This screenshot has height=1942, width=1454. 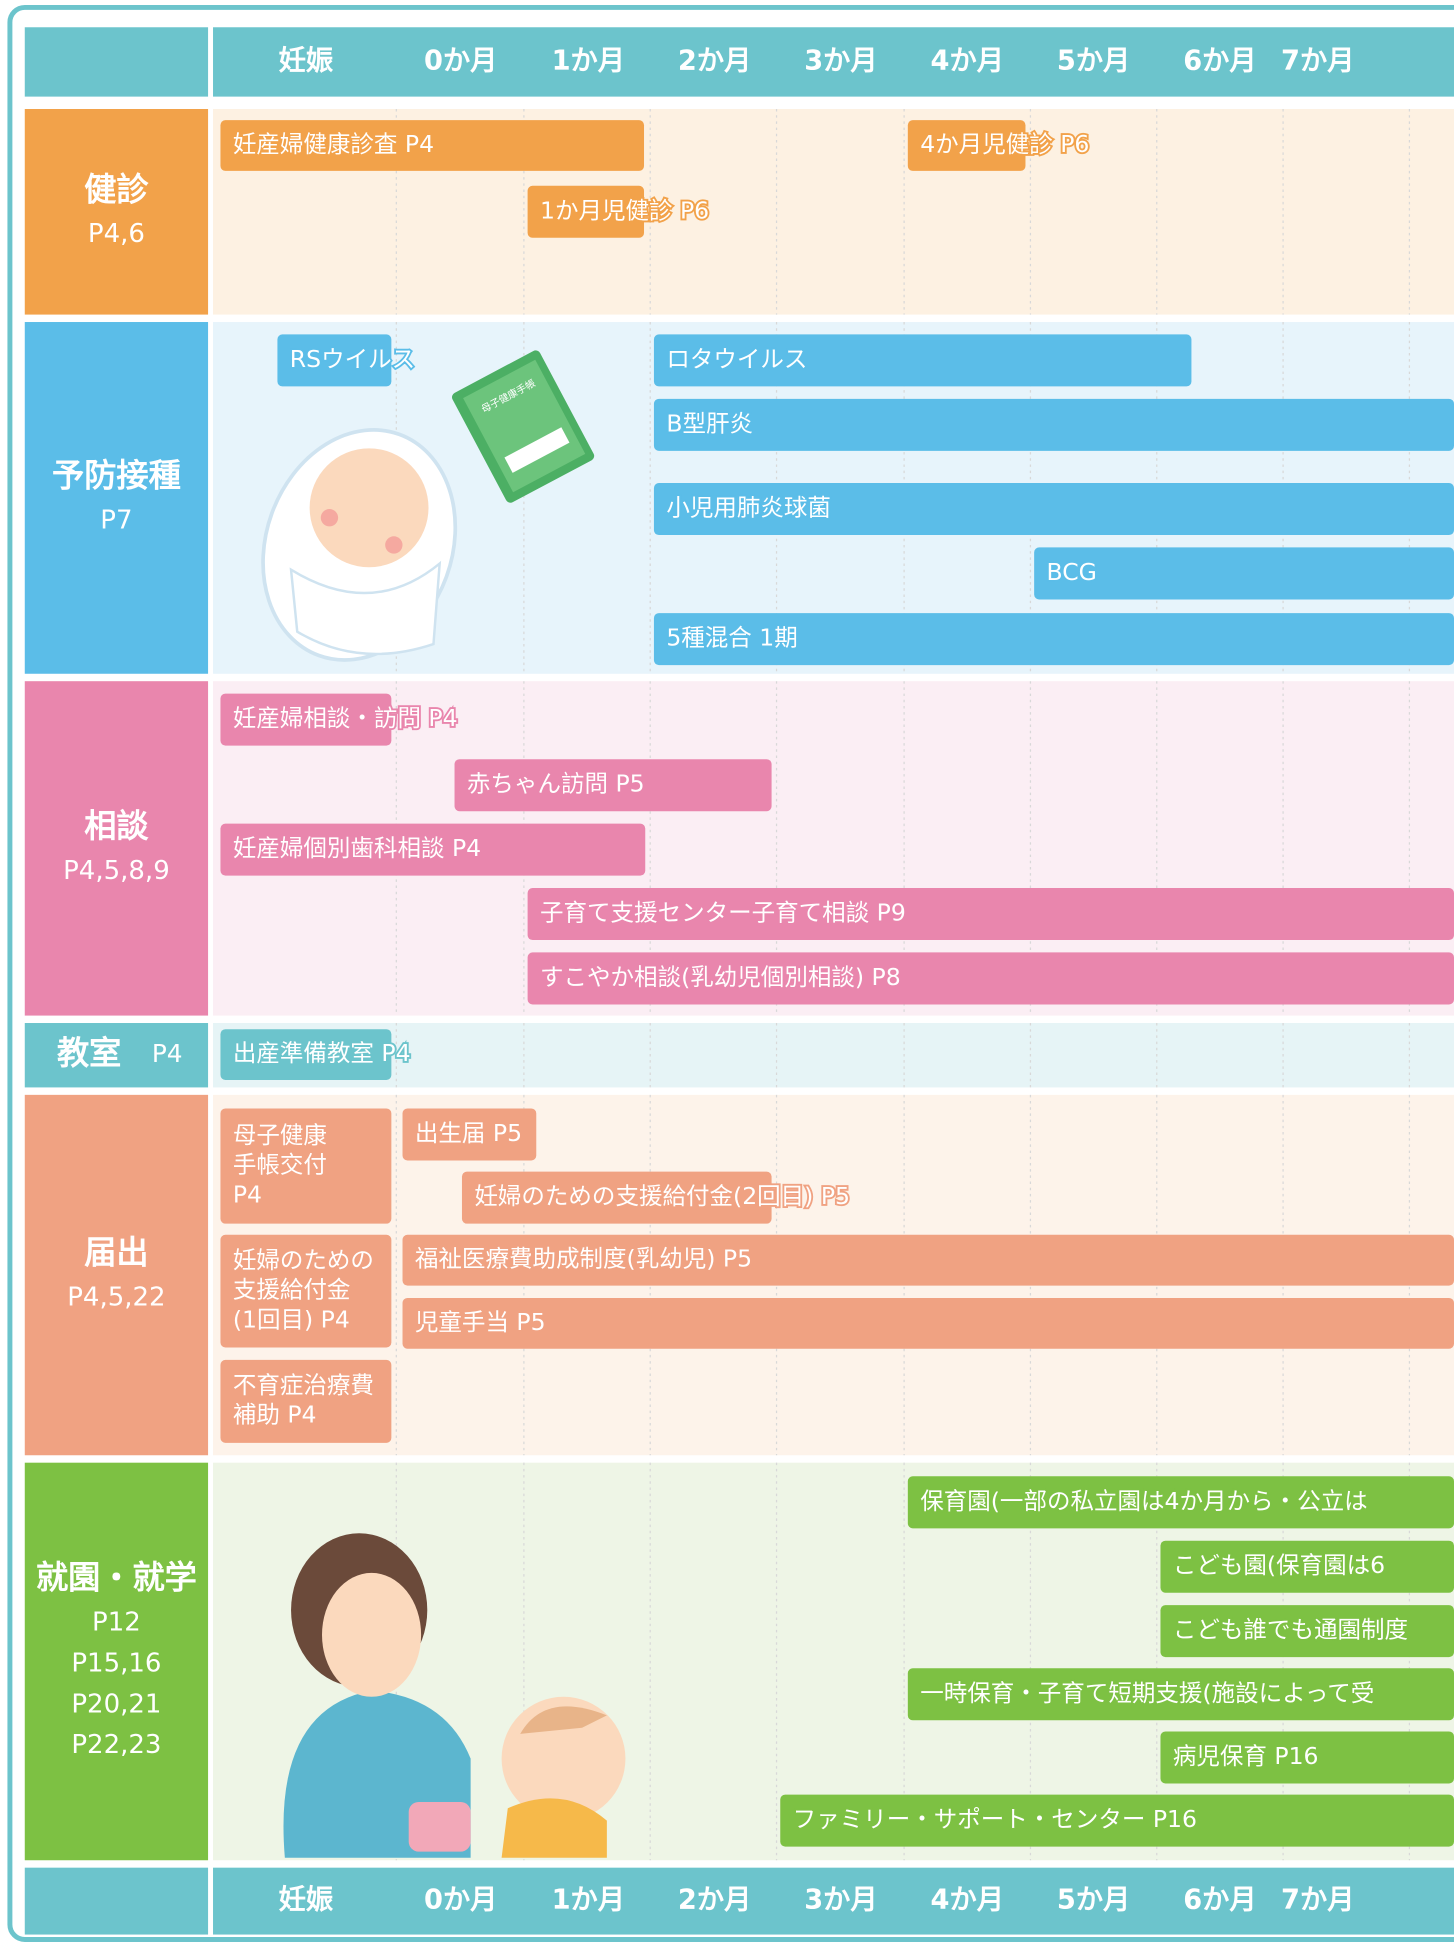 What do you see at coordinates (556, 784) in the screenshot?
I see `item-label: 赤ちゃん訪問 P5` at bounding box center [556, 784].